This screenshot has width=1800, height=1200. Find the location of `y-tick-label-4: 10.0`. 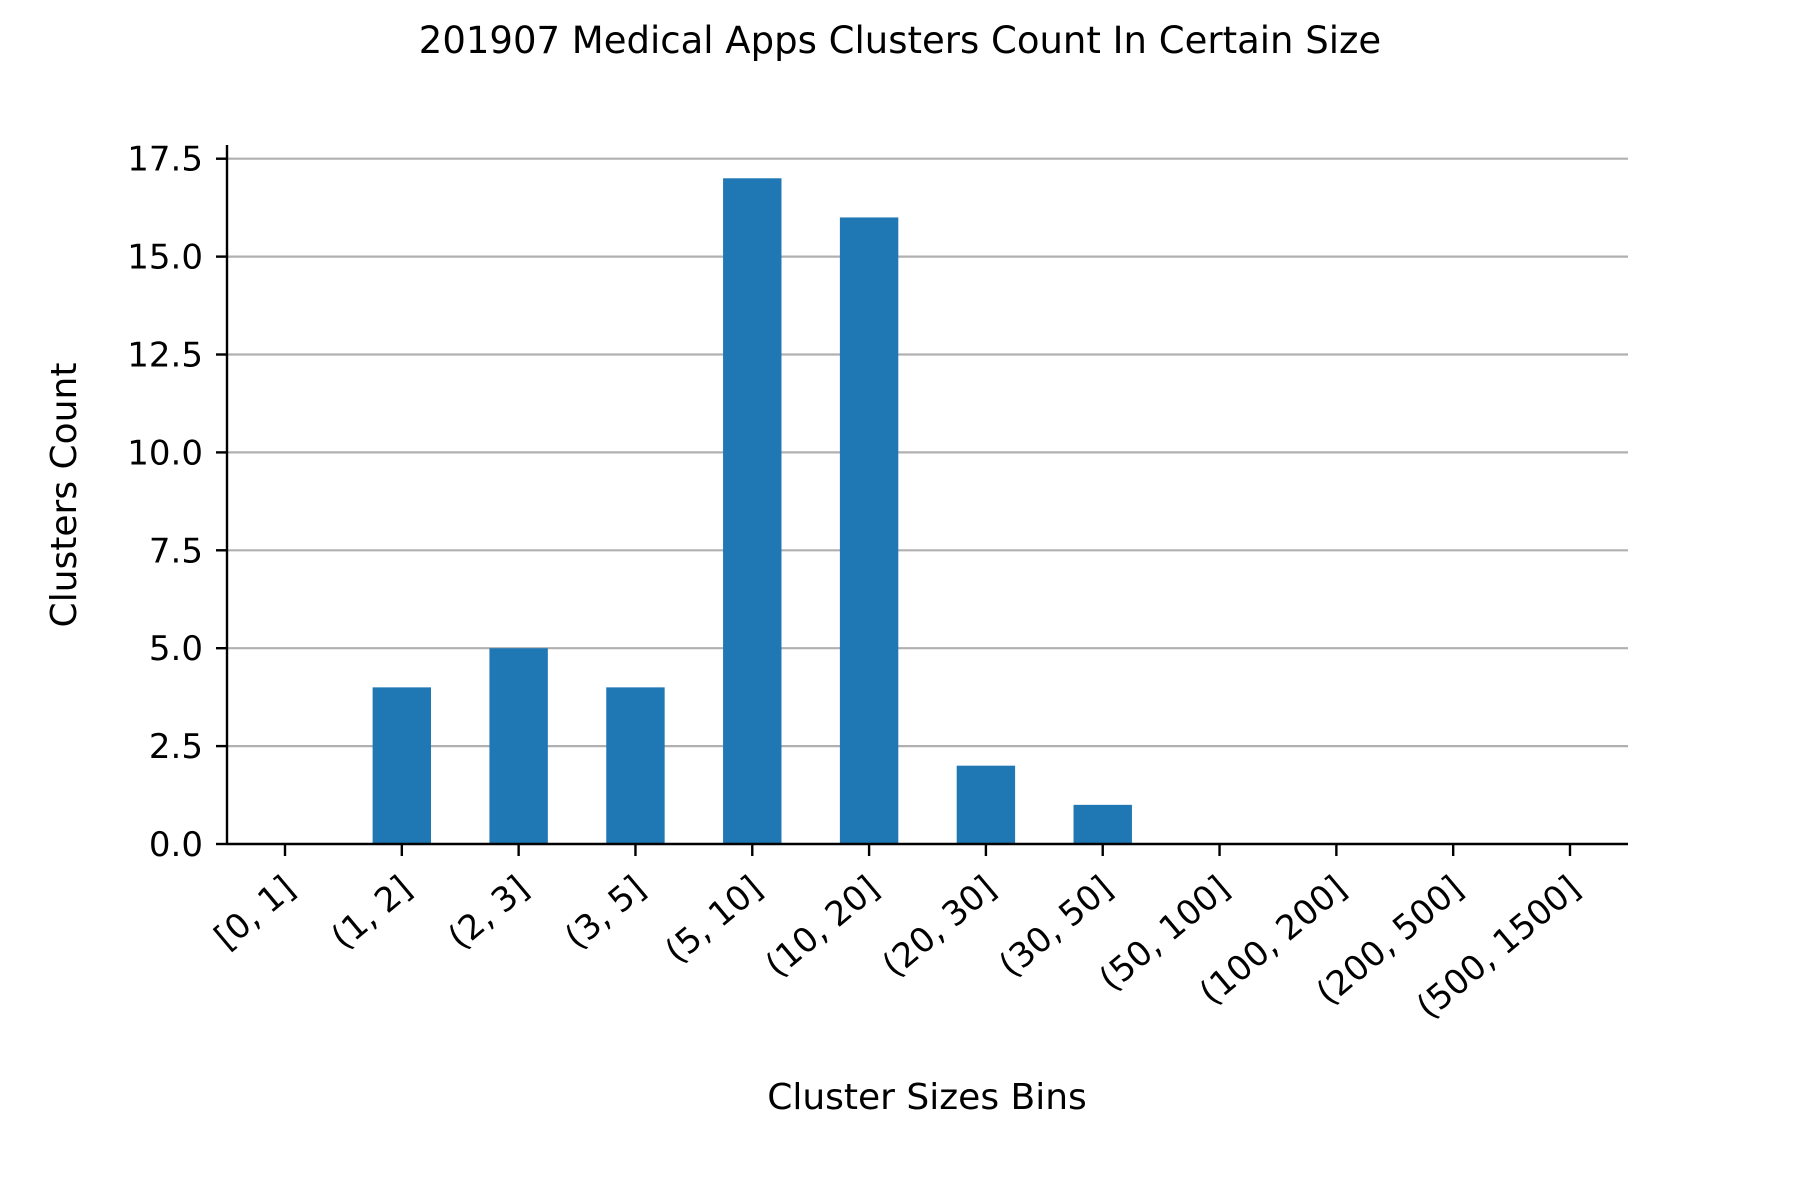

y-tick-label-4: 10.0 is located at coordinates (165, 453).